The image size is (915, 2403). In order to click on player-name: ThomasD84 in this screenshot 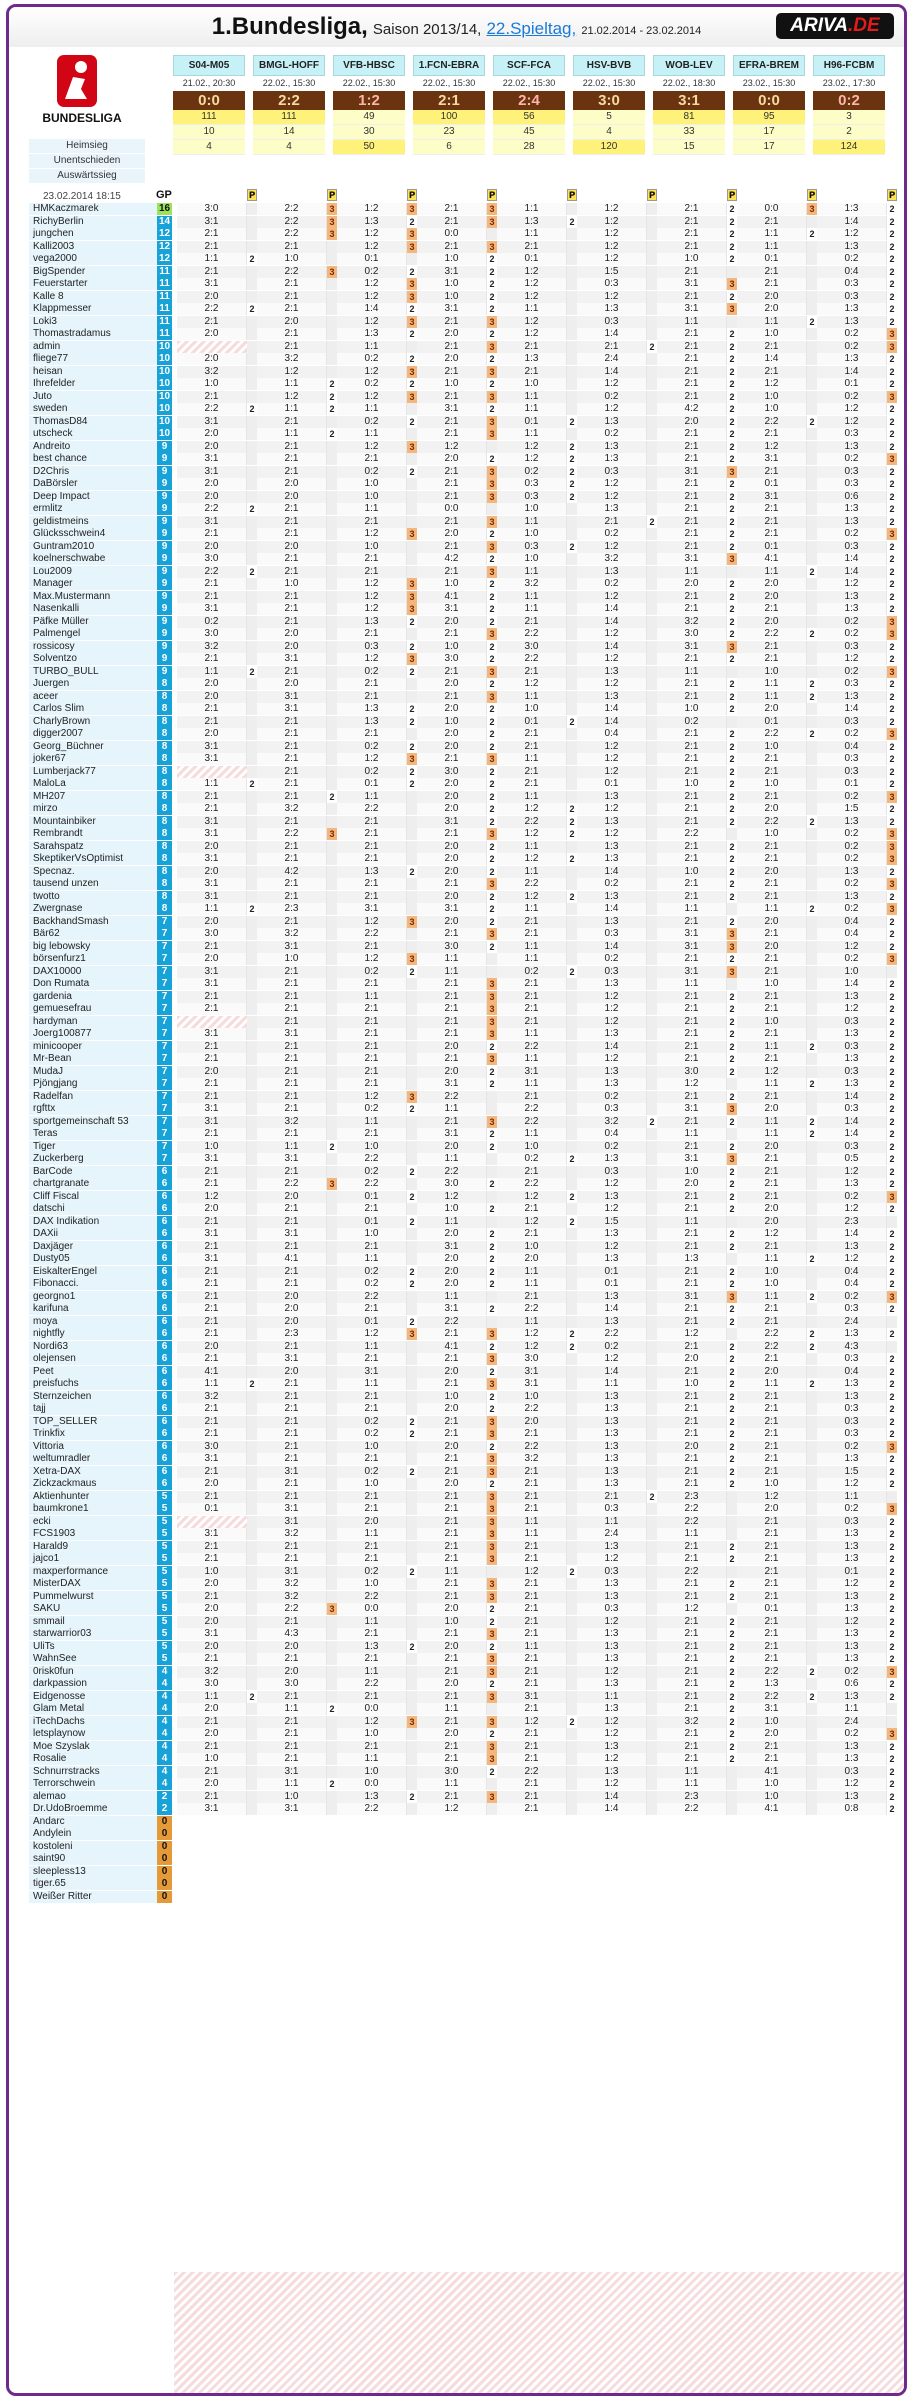, I will do `click(93, 421)`.